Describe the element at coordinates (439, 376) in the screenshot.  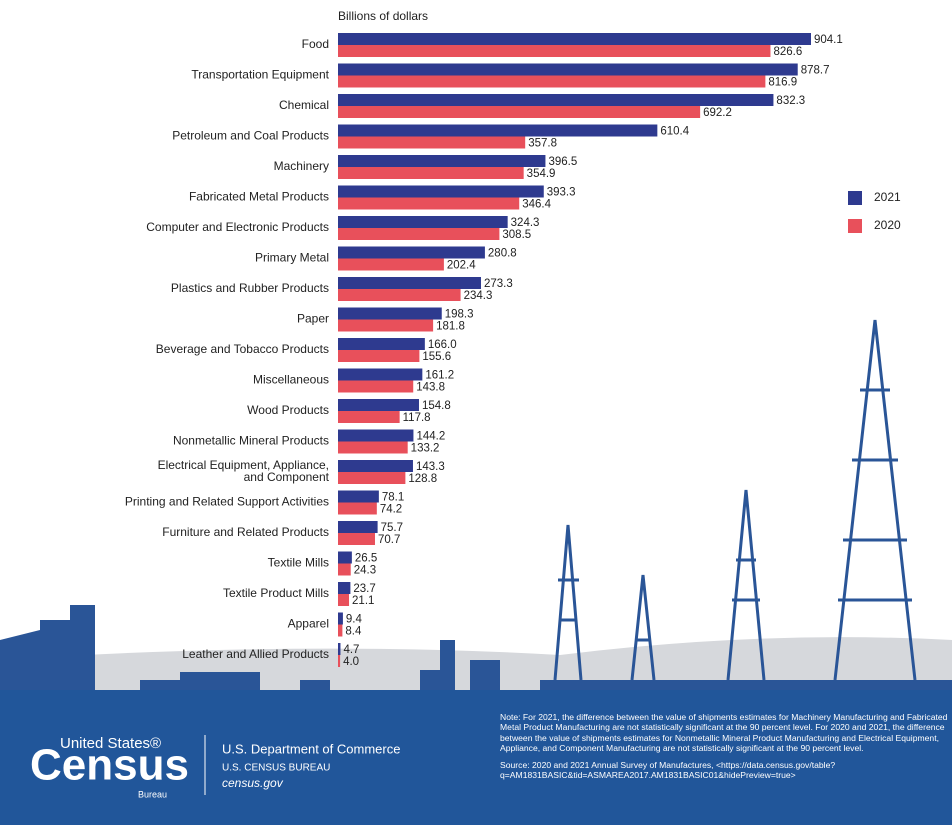
I see `value-label: 161.2` at that location.